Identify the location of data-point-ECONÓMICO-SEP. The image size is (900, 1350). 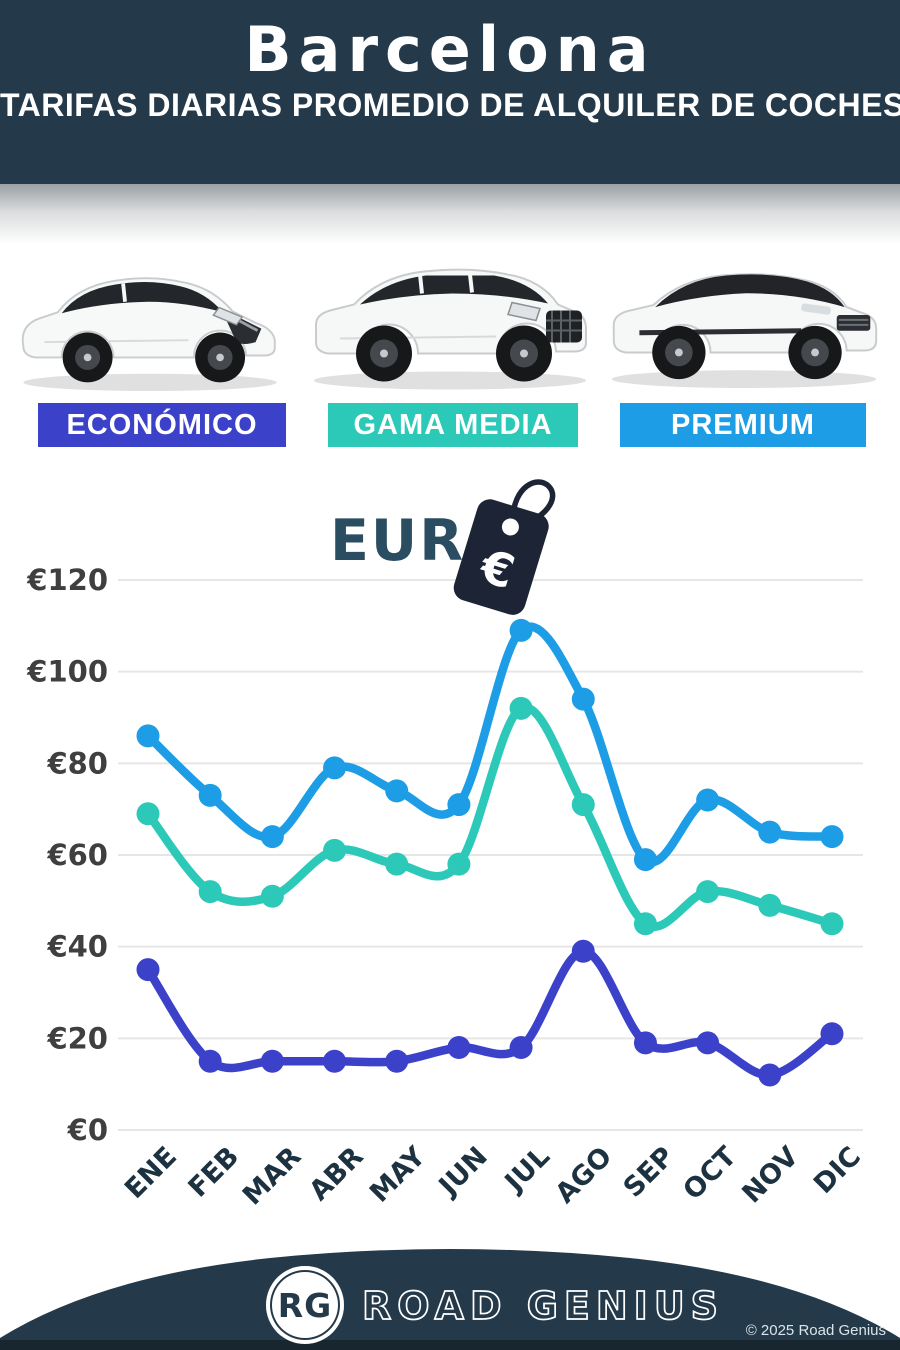
(645, 1043).